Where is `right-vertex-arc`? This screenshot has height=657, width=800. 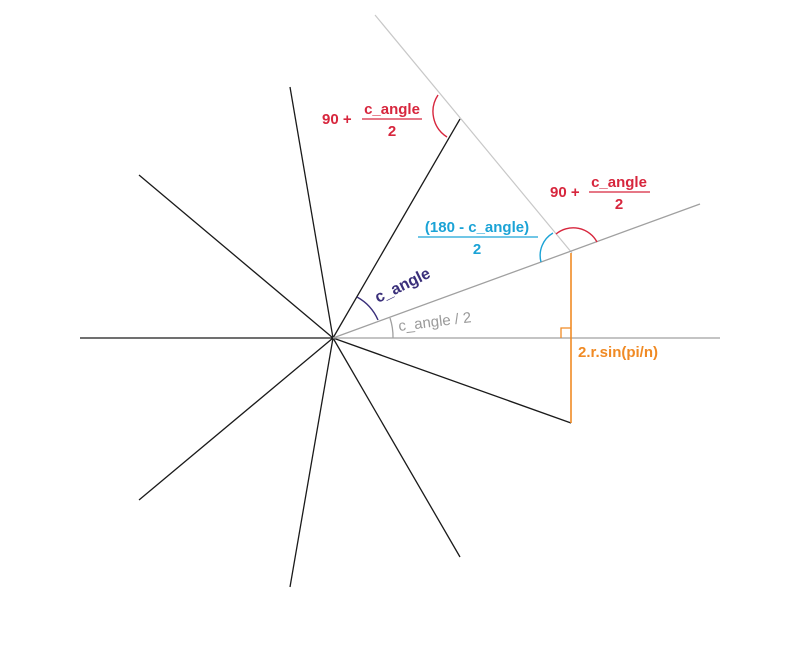 right-vertex-arc is located at coordinates (576, 235).